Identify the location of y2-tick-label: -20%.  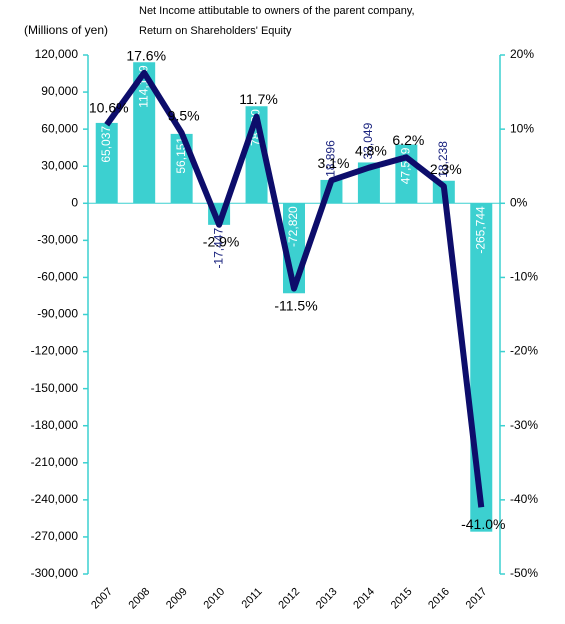
(524, 351).